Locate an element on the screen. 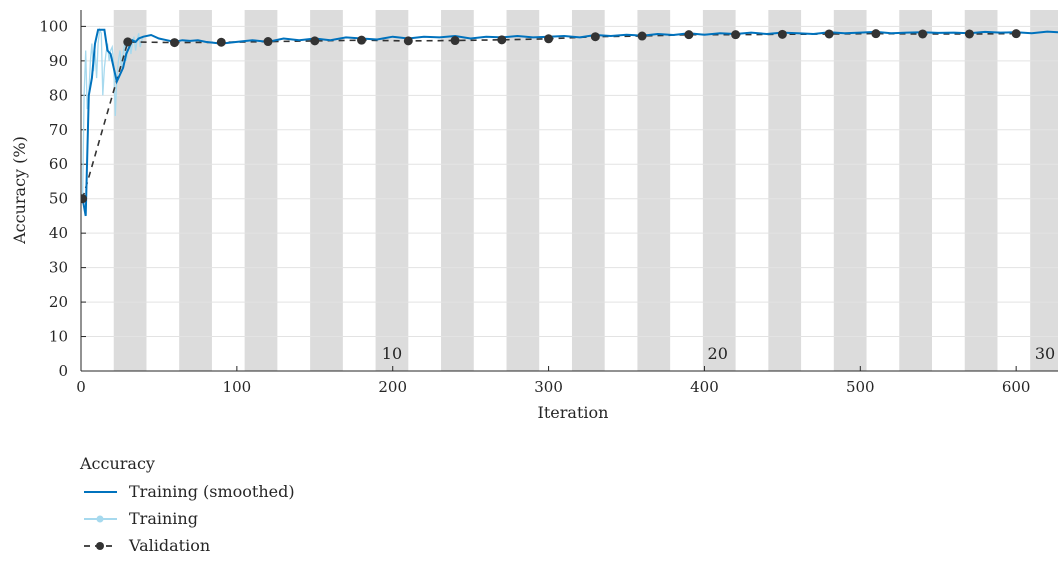 This screenshot has height=564, width=1058. legend-label-training-smoothed: Training (smoothed) is located at coordinates (212, 491).